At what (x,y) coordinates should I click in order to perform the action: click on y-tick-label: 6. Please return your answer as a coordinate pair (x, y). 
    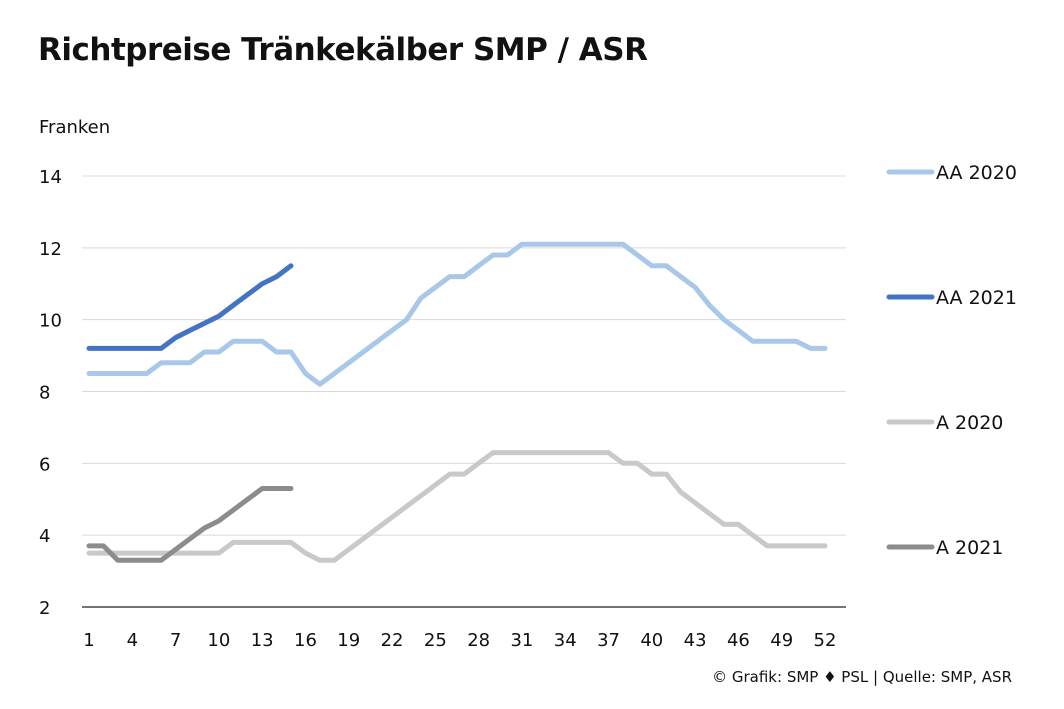
    Looking at the image, I should click on (44, 464).